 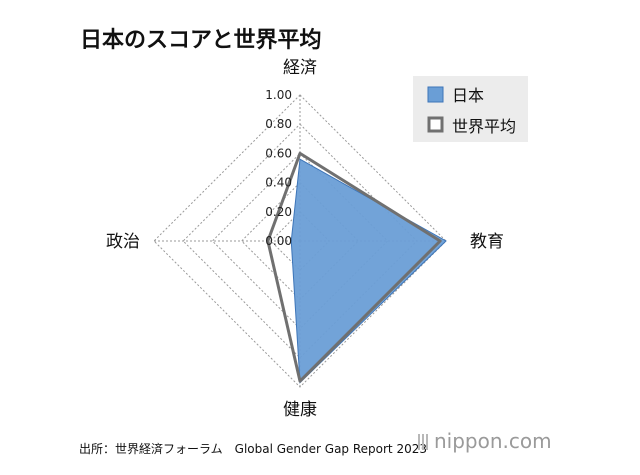 I want to click on axis-label: 経済, so click(x=300, y=68).